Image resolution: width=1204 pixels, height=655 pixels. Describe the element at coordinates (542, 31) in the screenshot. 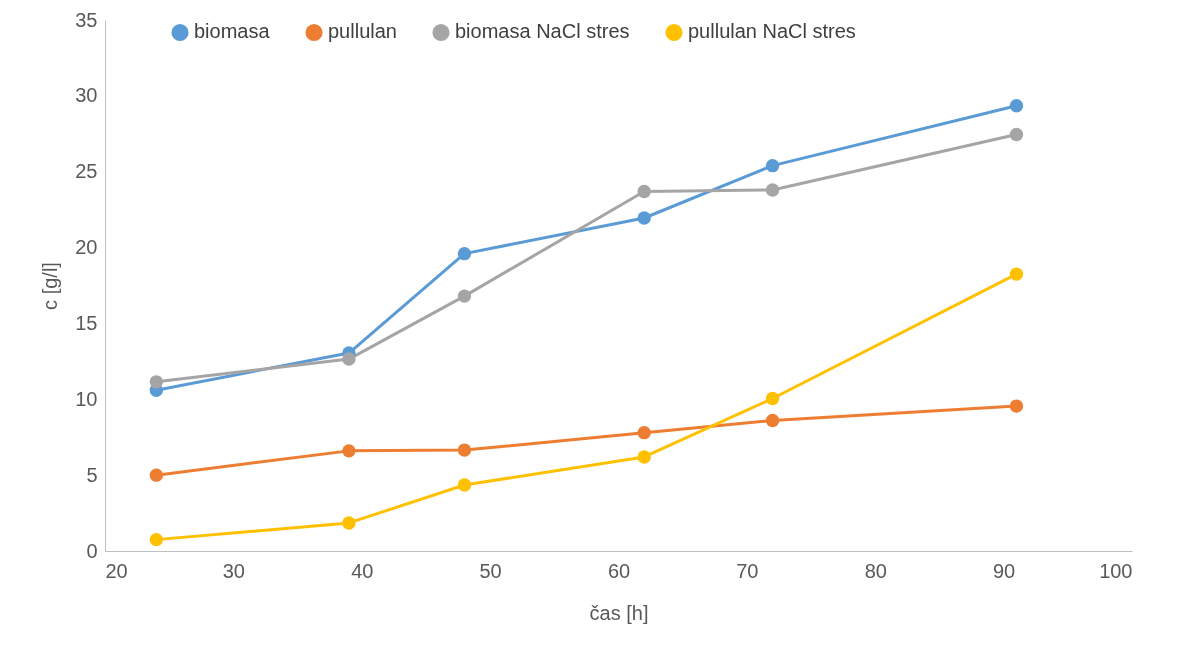

I see `legend-label: biomasa NaCl stres` at that location.